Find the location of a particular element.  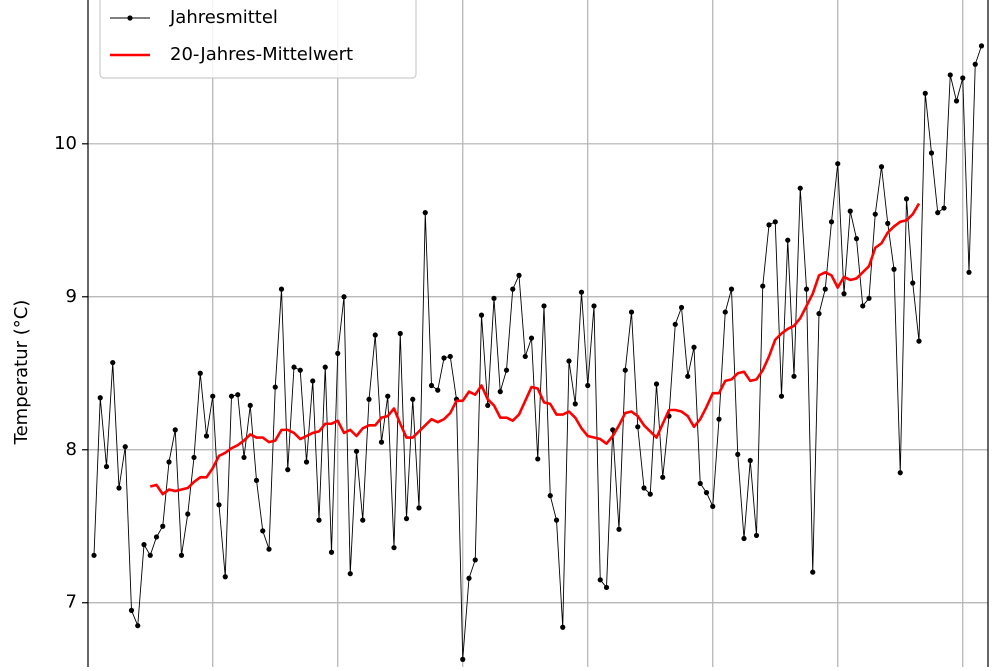

legend-box is located at coordinates (258, 39).